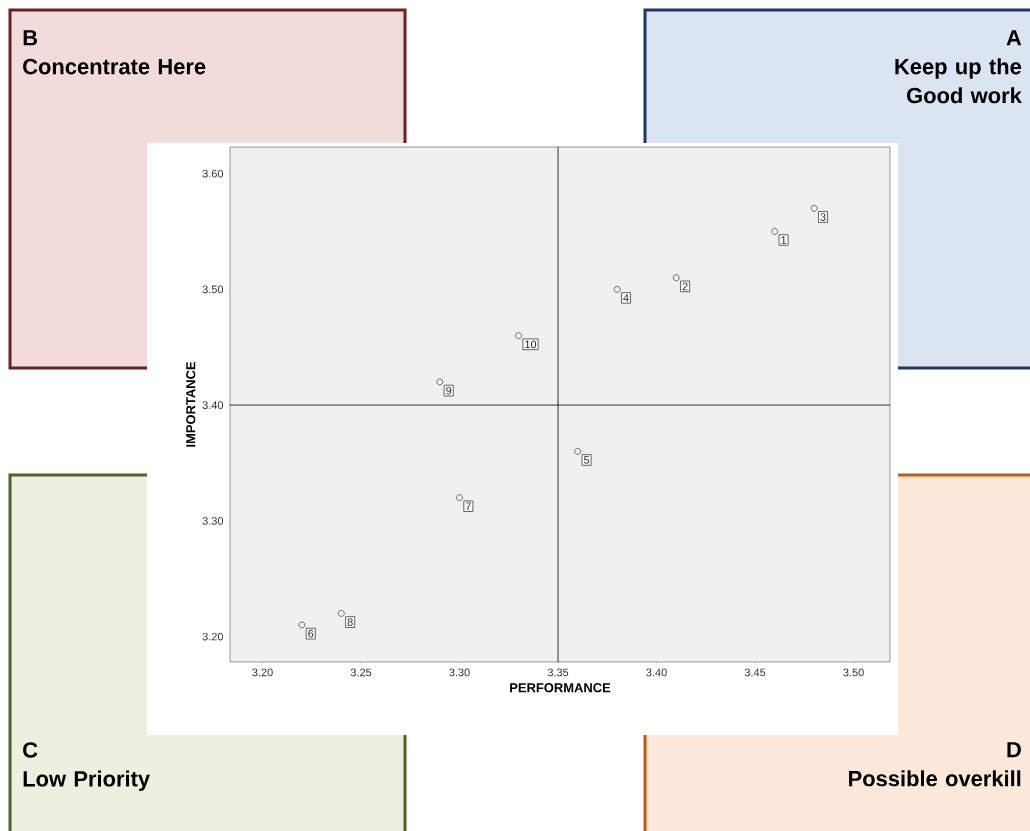  What do you see at coordinates (449, 390) in the screenshot?
I see `annotation: 9` at bounding box center [449, 390].